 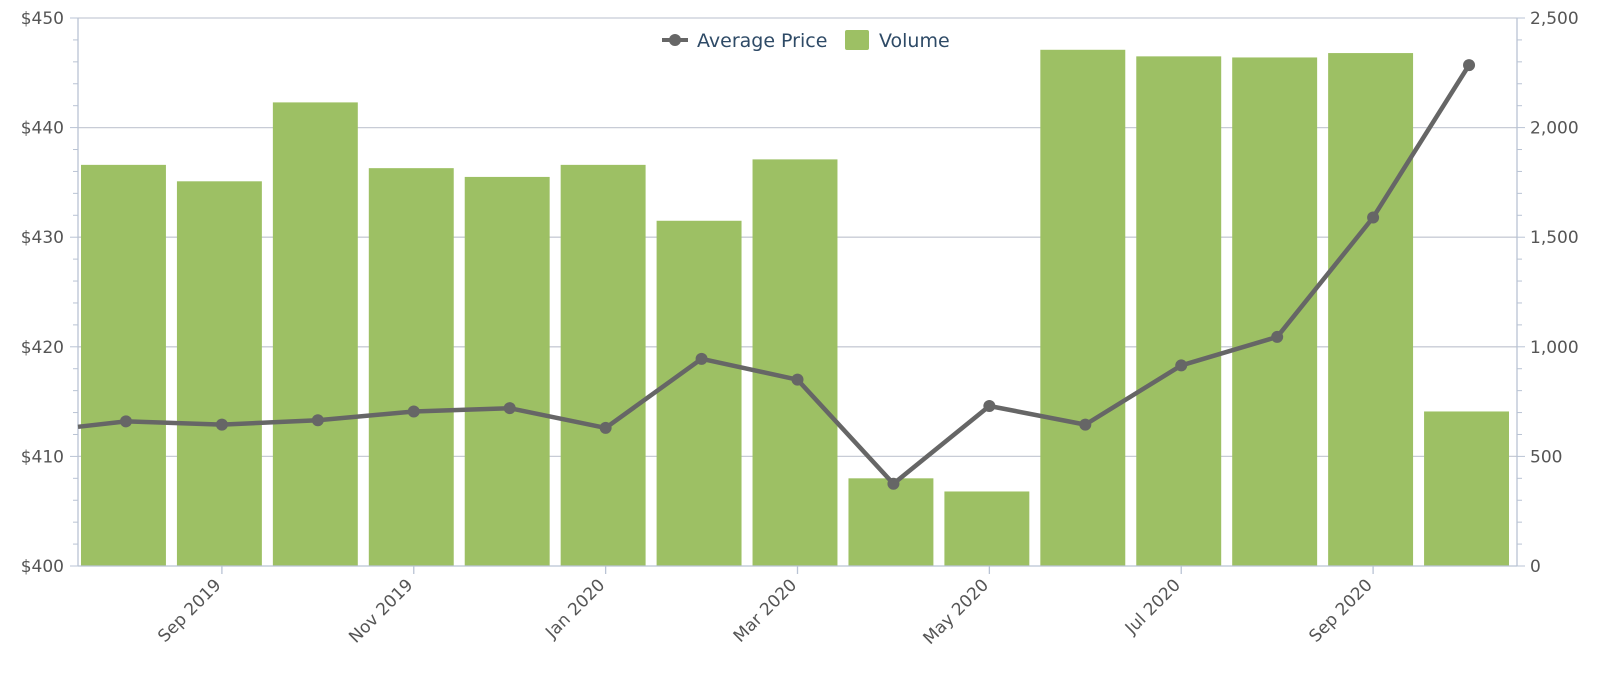 What do you see at coordinates (1340, 610) in the screenshot?
I see `x-tick-label: Sep 2020` at bounding box center [1340, 610].